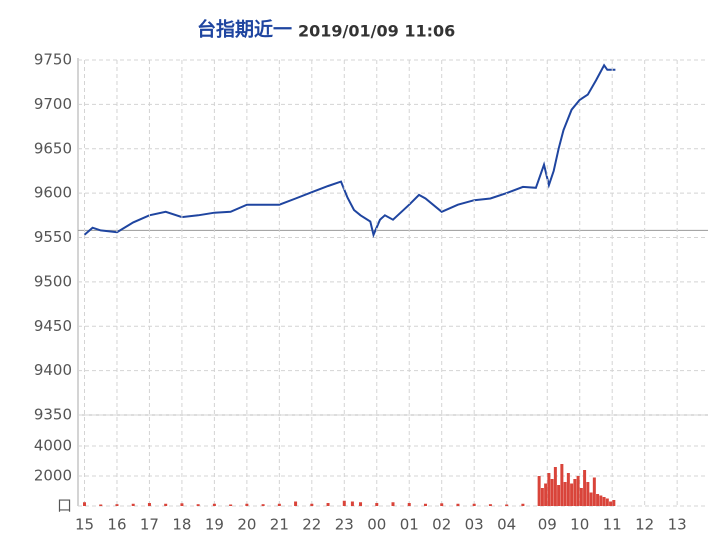  What do you see at coordinates (214, 525) in the screenshot?
I see `x-tick-label: 19` at bounding box center [214, 525].